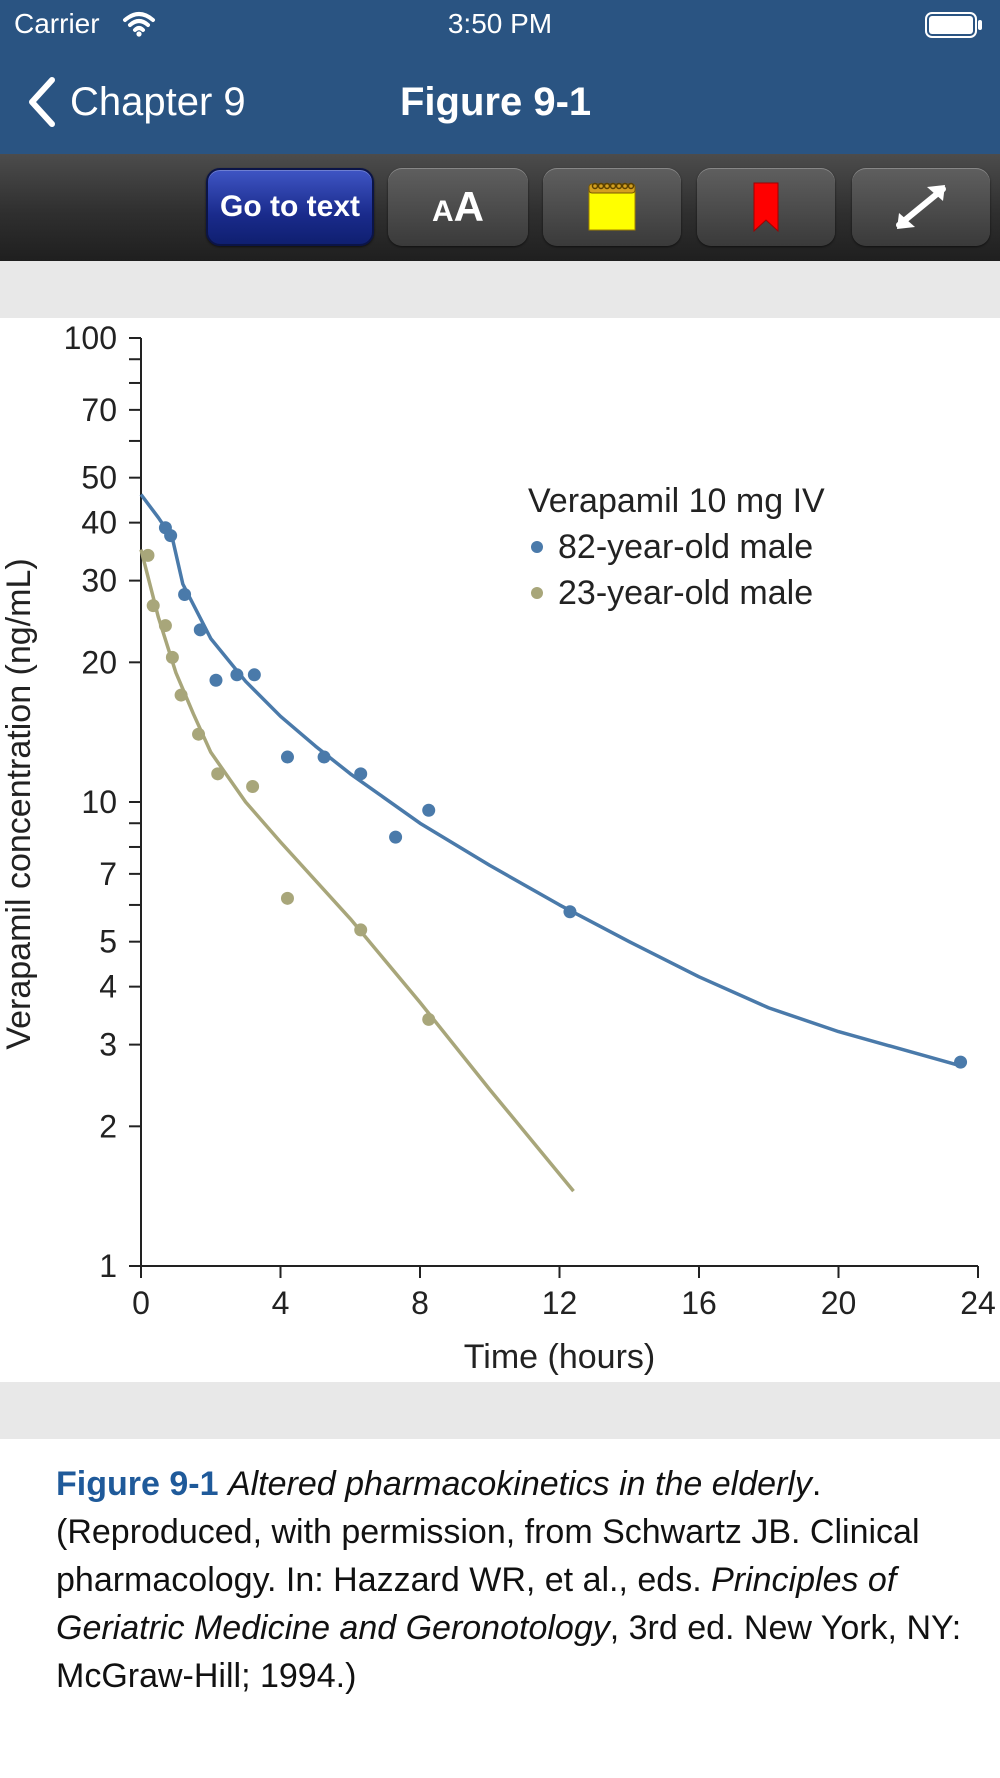 This screenshot has height=1778, width=1000. Describe the element at coordinates (500, 289) in the screenshot. I see `divider-band-top` at that location.